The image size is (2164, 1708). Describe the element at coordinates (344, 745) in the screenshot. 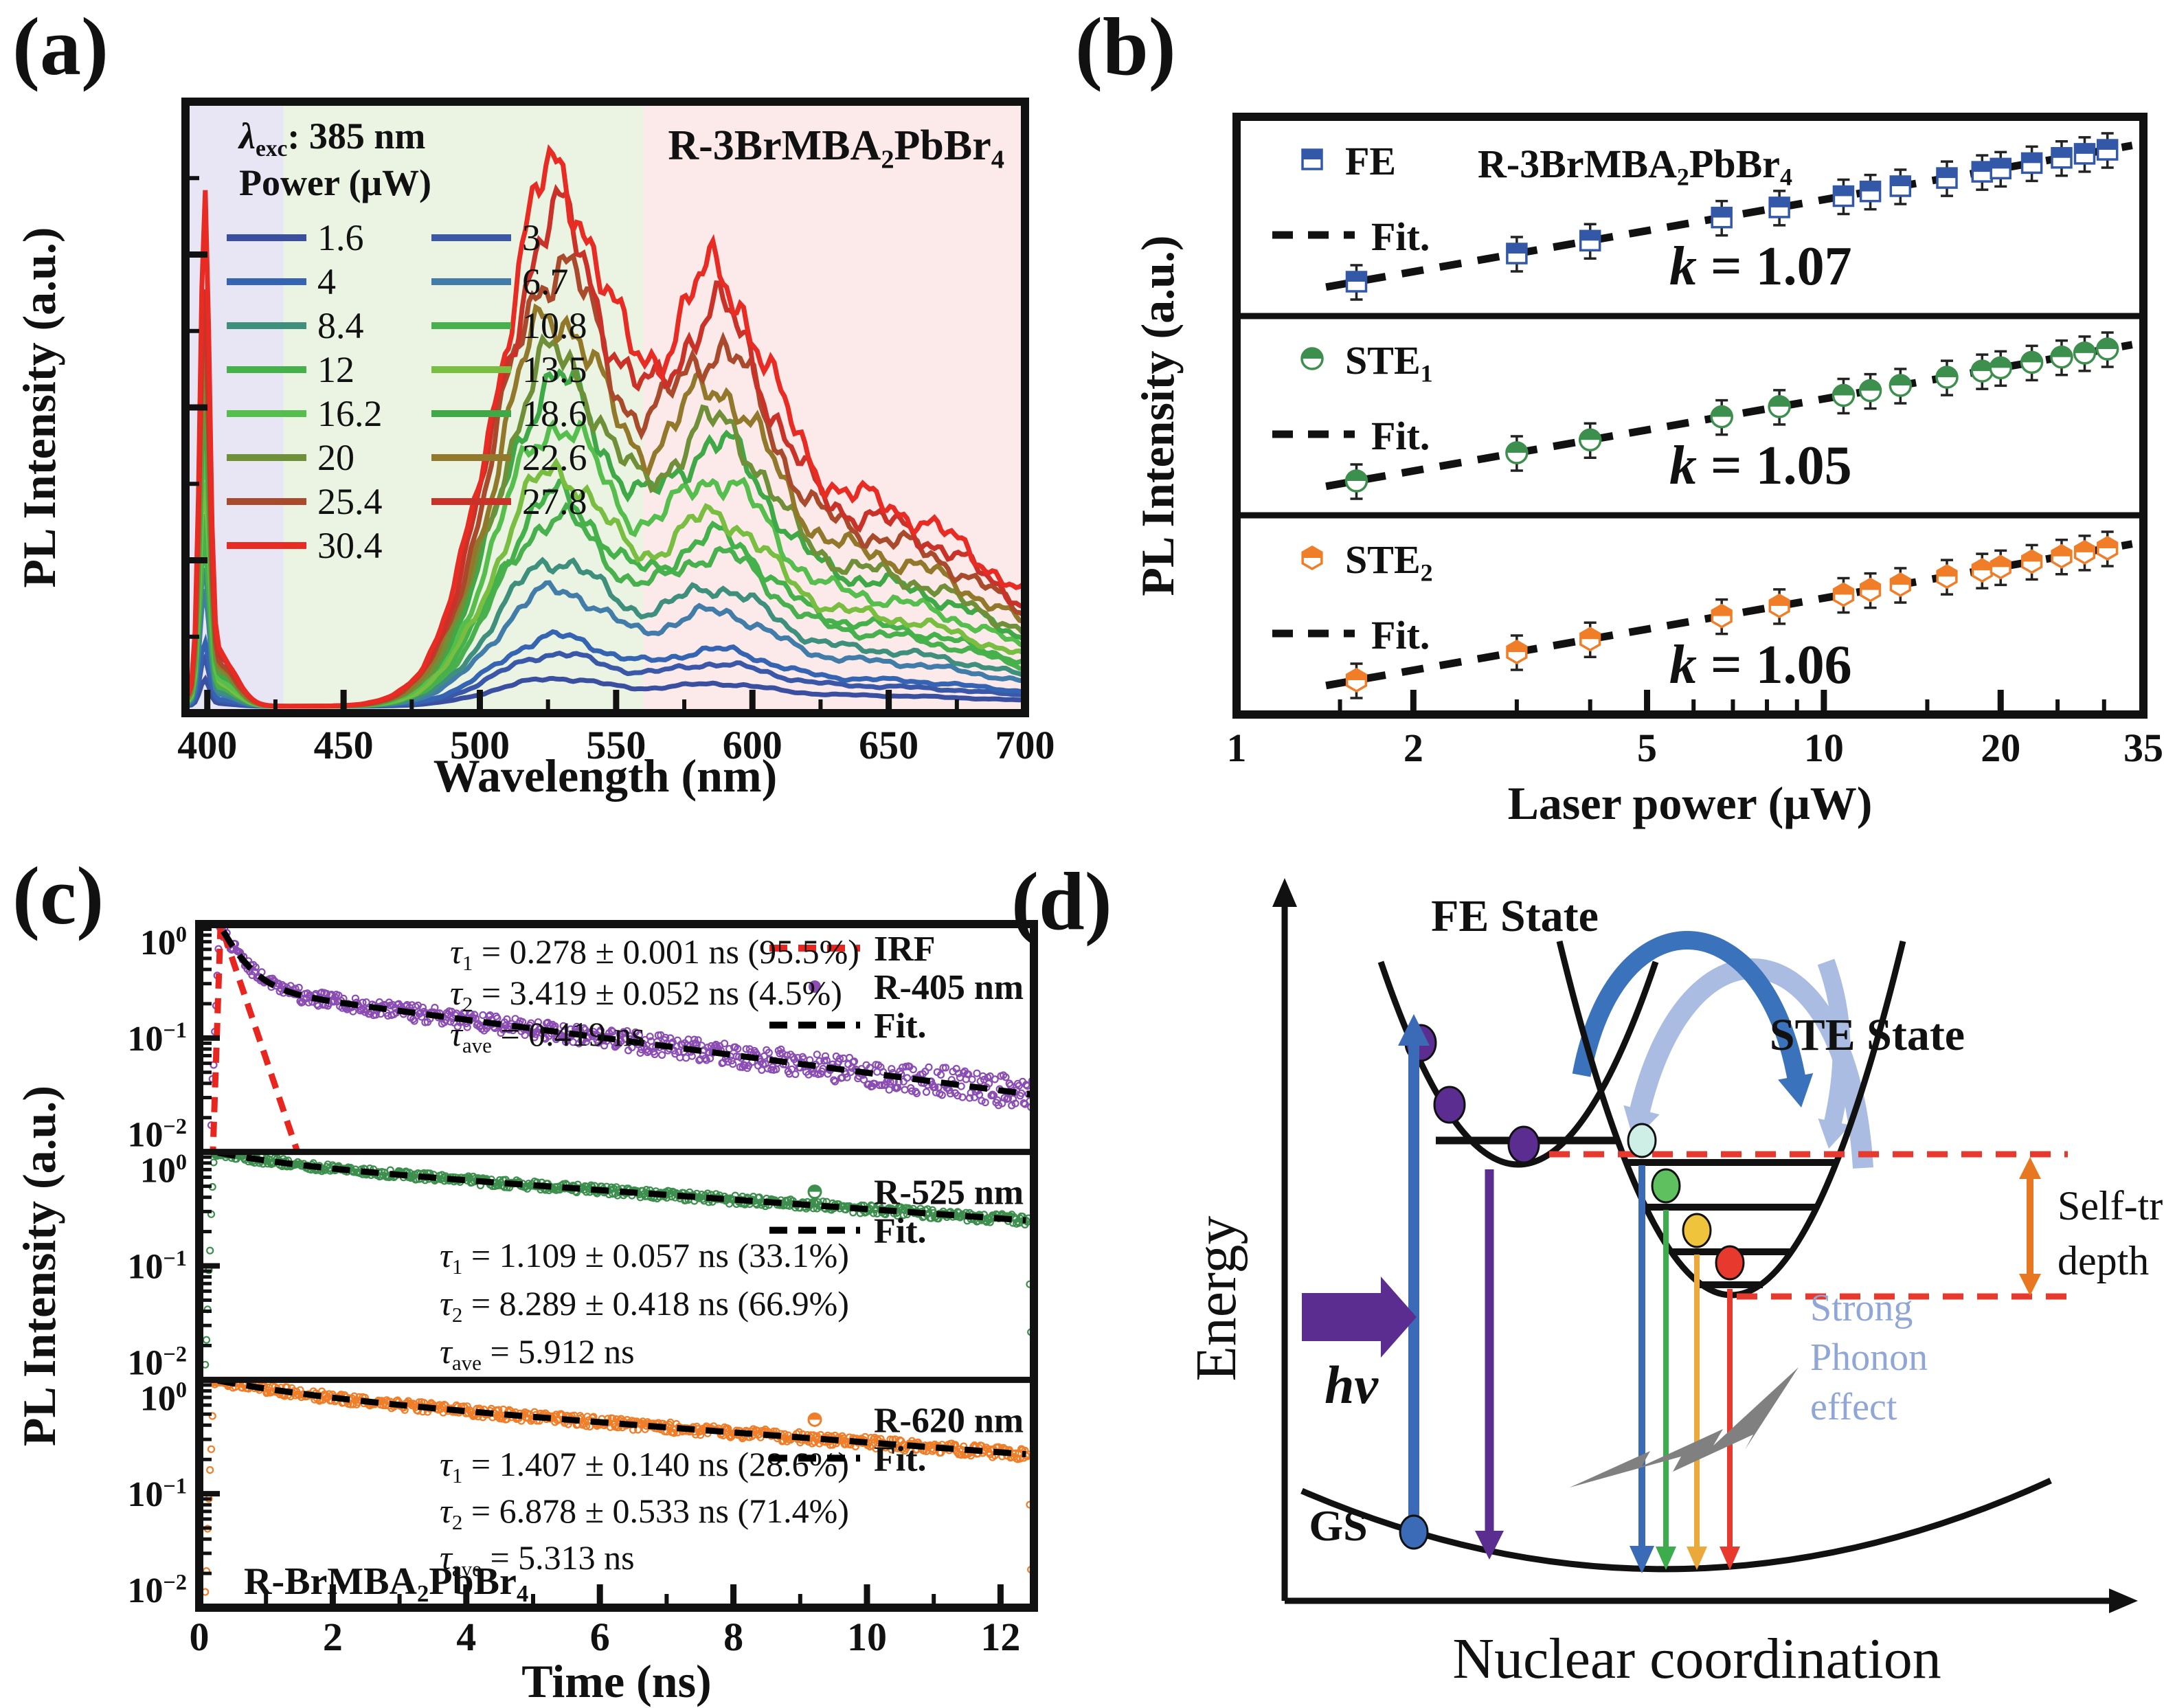

I see `panel-a-xtick: 450` at that location.